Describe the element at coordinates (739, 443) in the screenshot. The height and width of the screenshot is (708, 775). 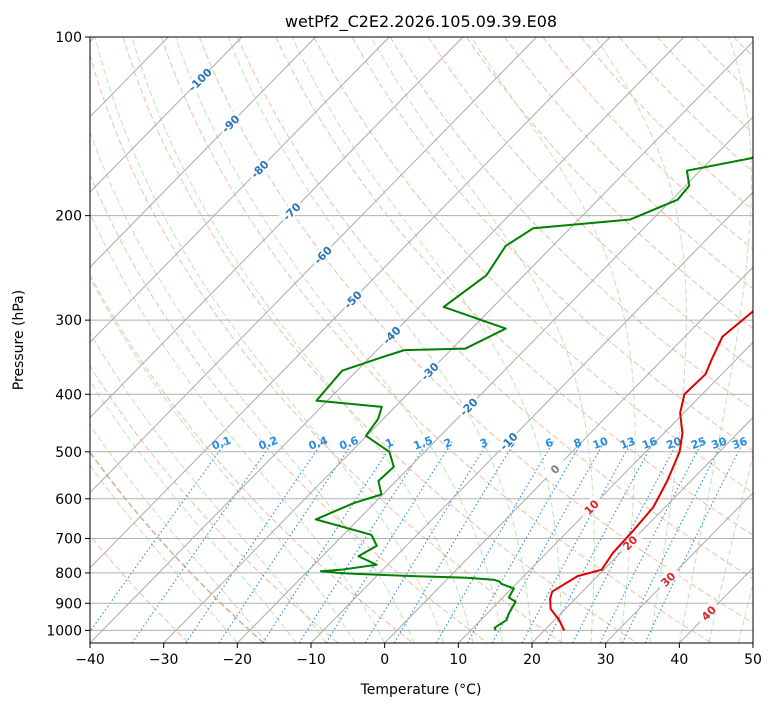
I see `mixing-ratio-label: 36` at that location.